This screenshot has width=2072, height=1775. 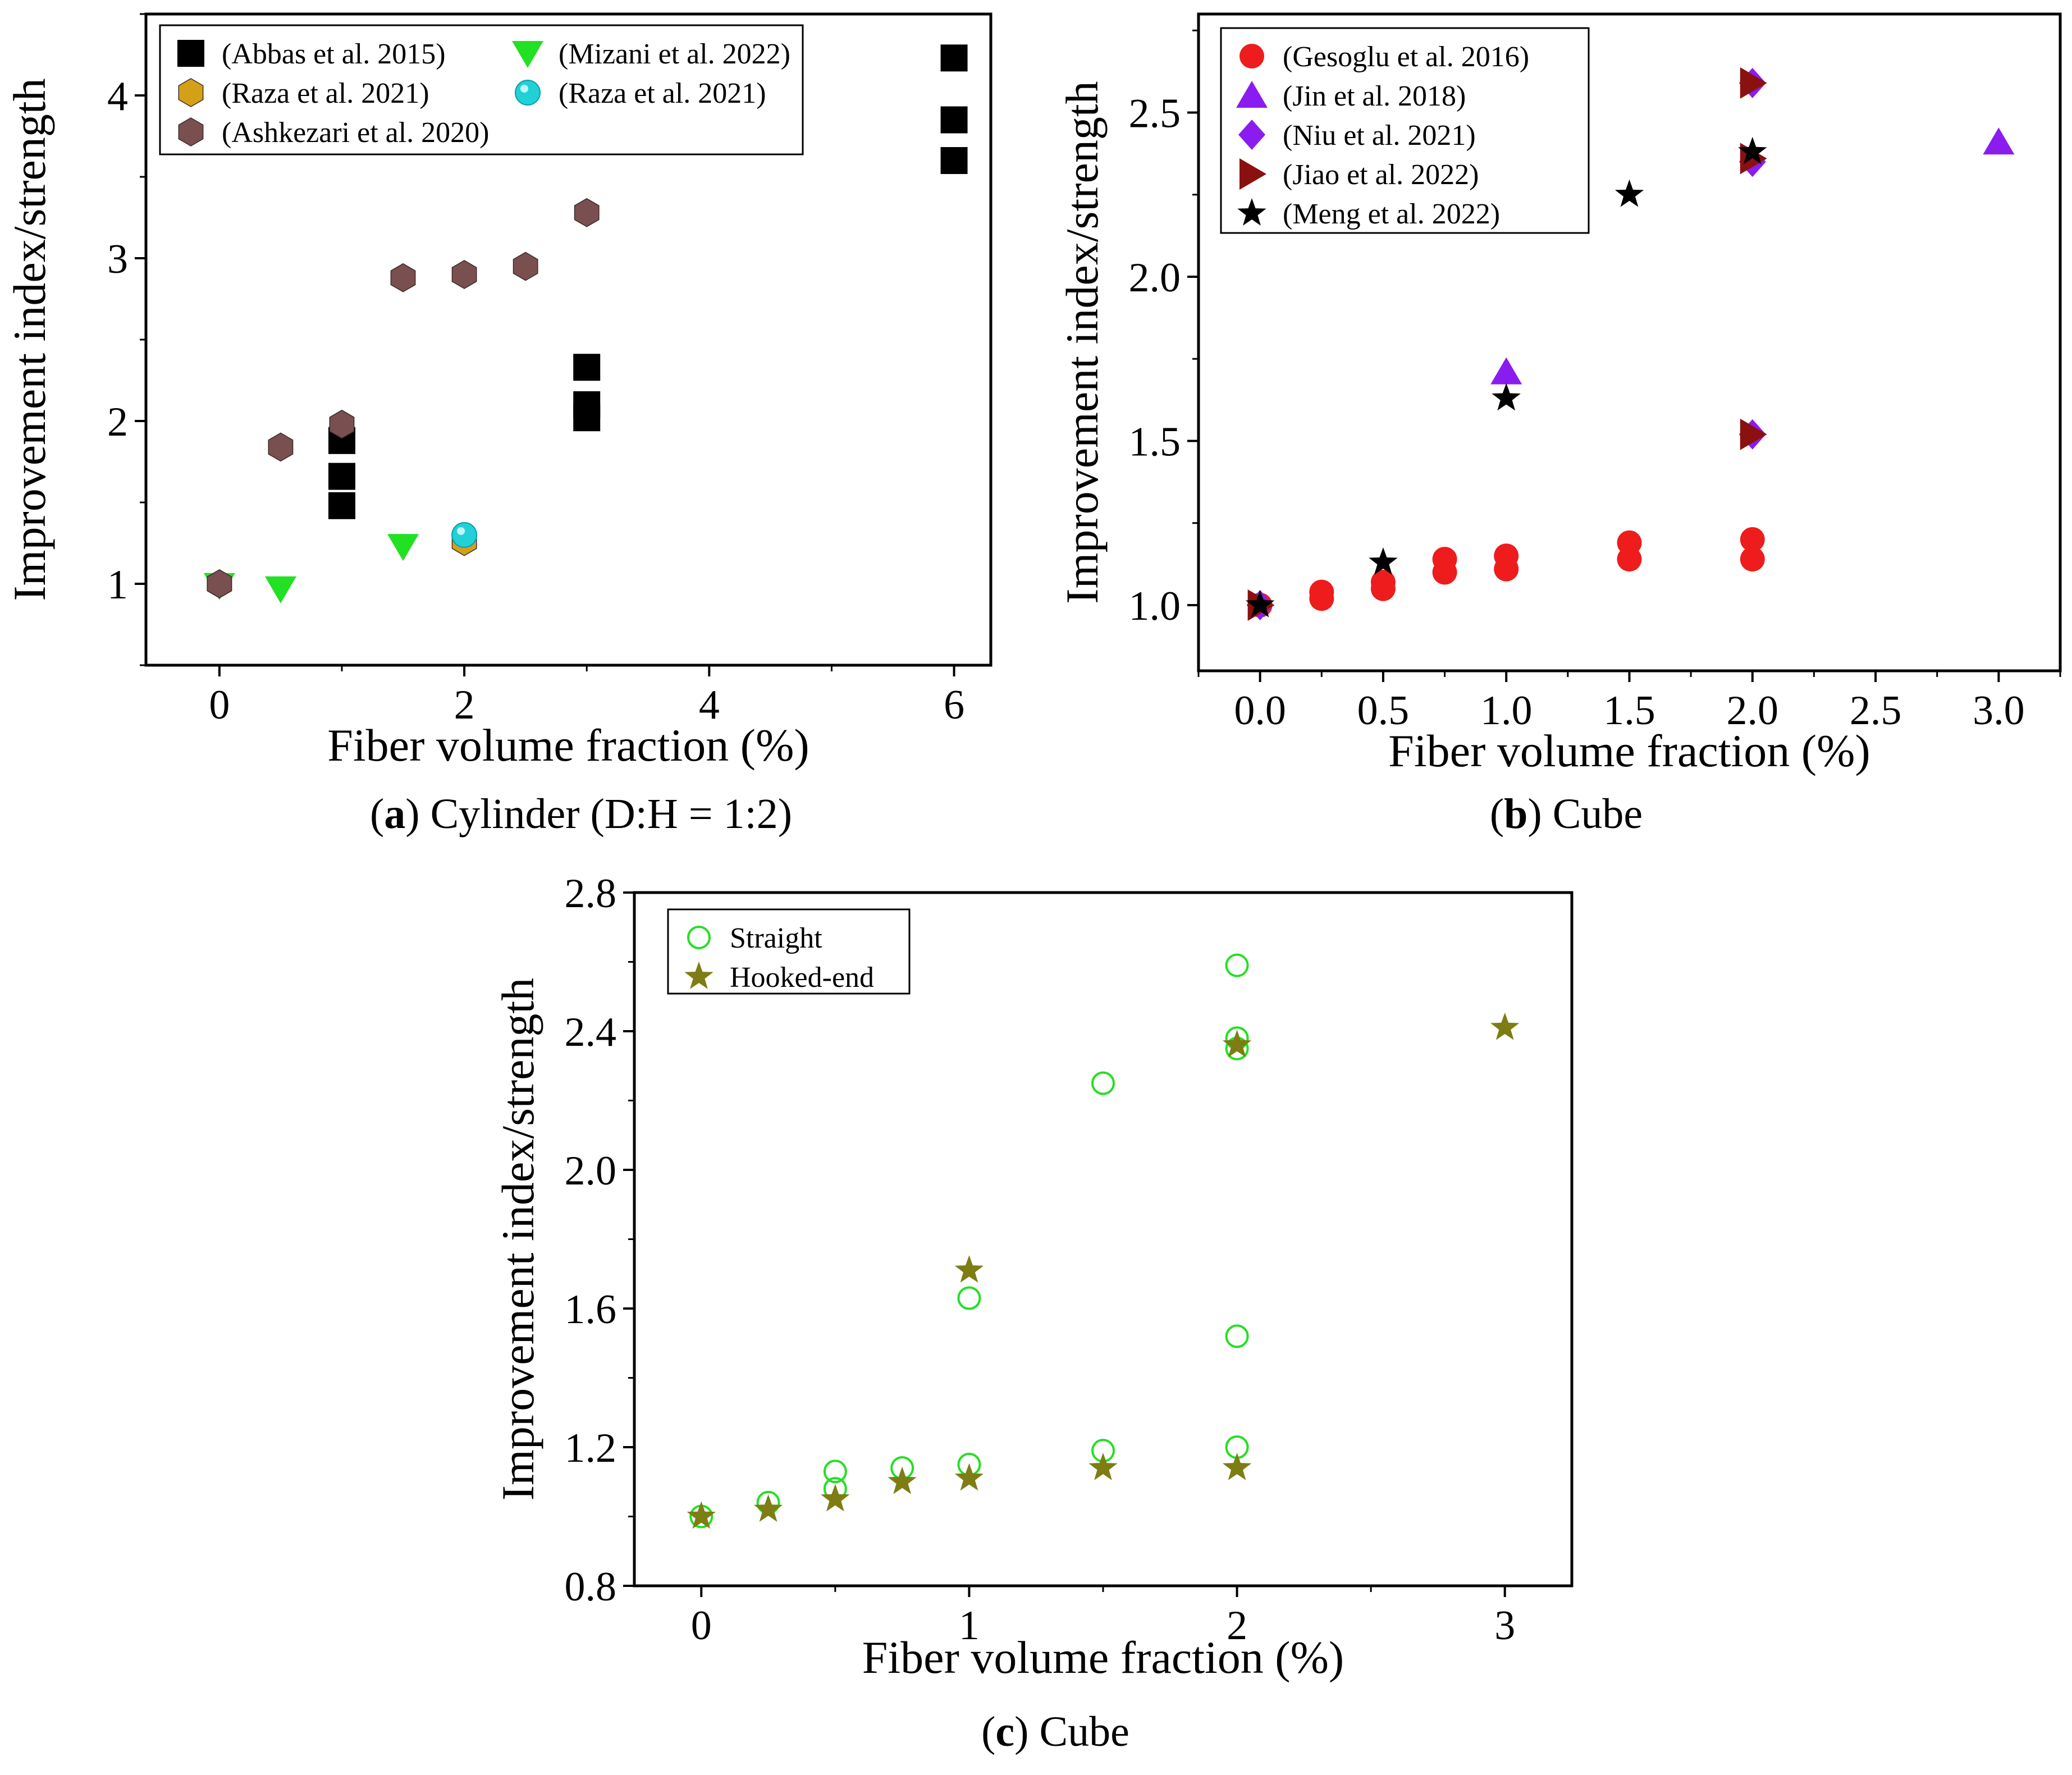 What do you see at coordinates (581, 814) in the screenshot?
I see `chart-caption: (a) Cylinder (D:H = 1:2)` at bounding box center [581, 814].